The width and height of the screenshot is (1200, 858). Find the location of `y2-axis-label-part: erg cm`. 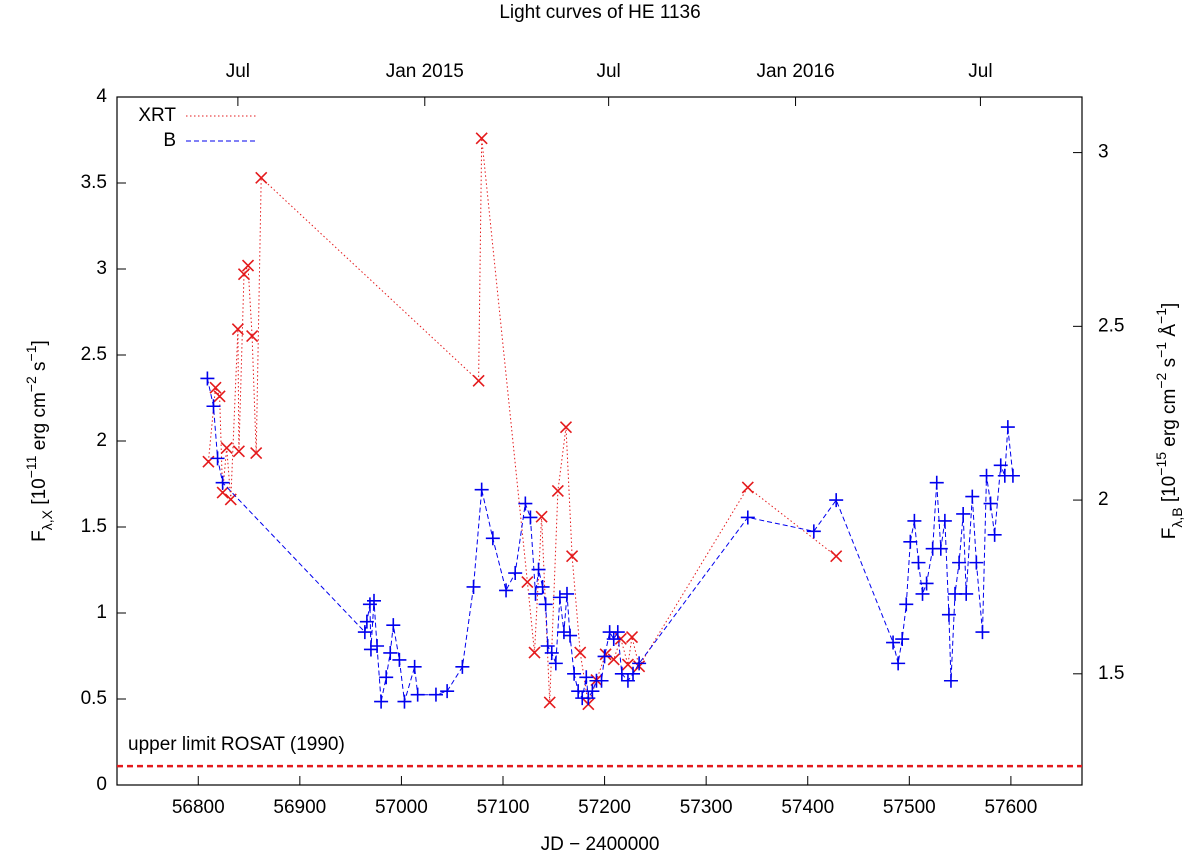

y2-axis-label-part: erg cm is located at coordinates (1169, 420).